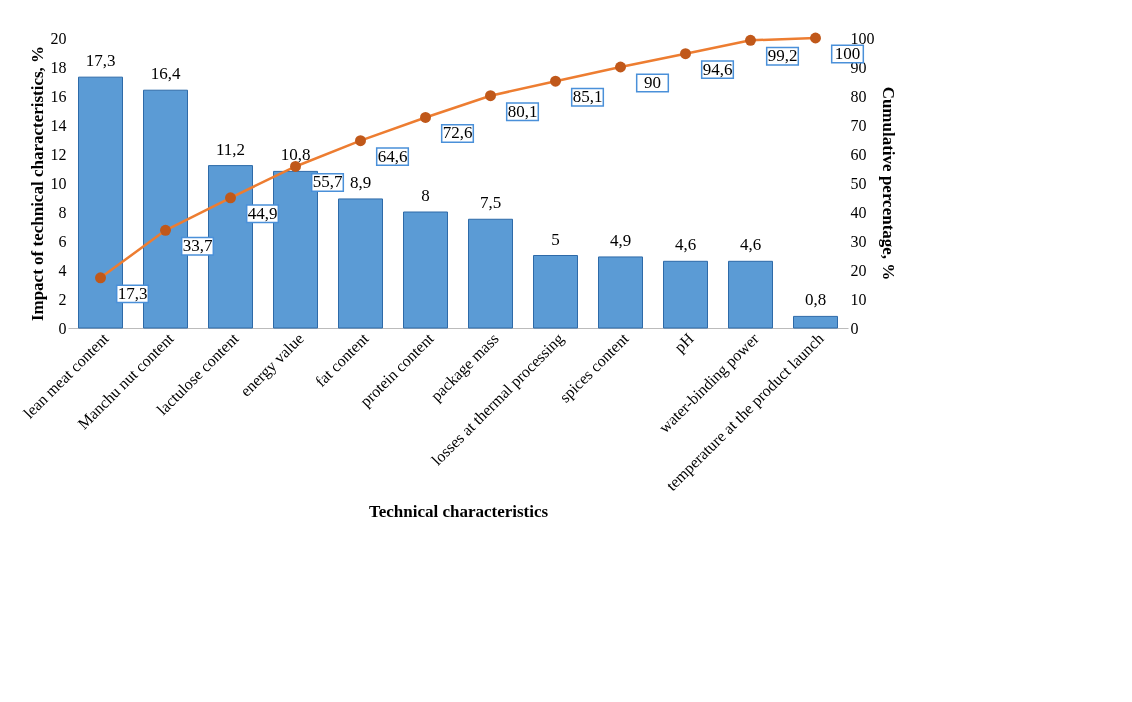  What do you see at coordinates (392, 156) in the screenshot?
I see `data-label: 64,6` at bounding box center [392, 156].